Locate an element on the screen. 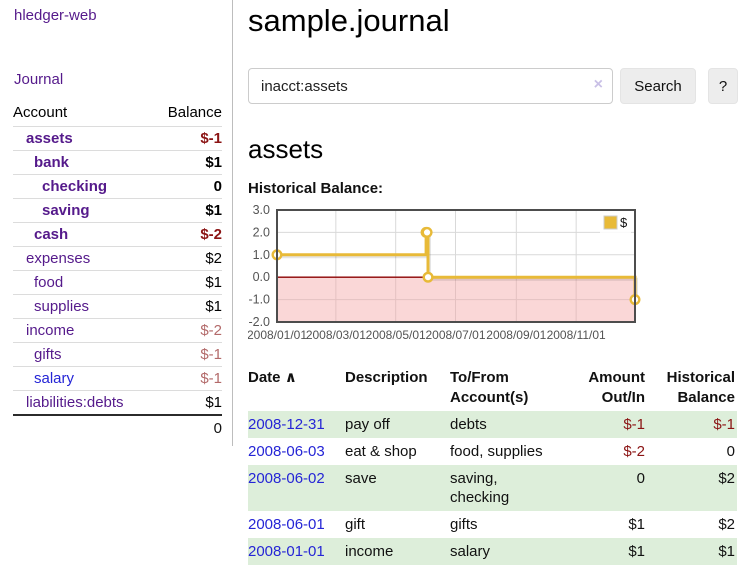  account-name-cell: bank is located at coordinates (83, 163).